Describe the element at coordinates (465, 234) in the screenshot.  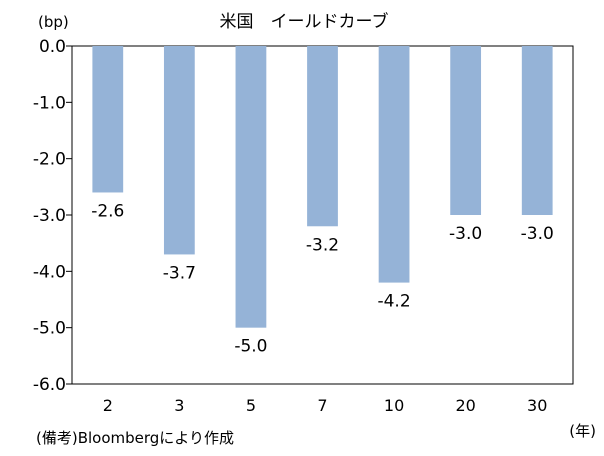
I see `data-label-20y: -3.0` at that location.